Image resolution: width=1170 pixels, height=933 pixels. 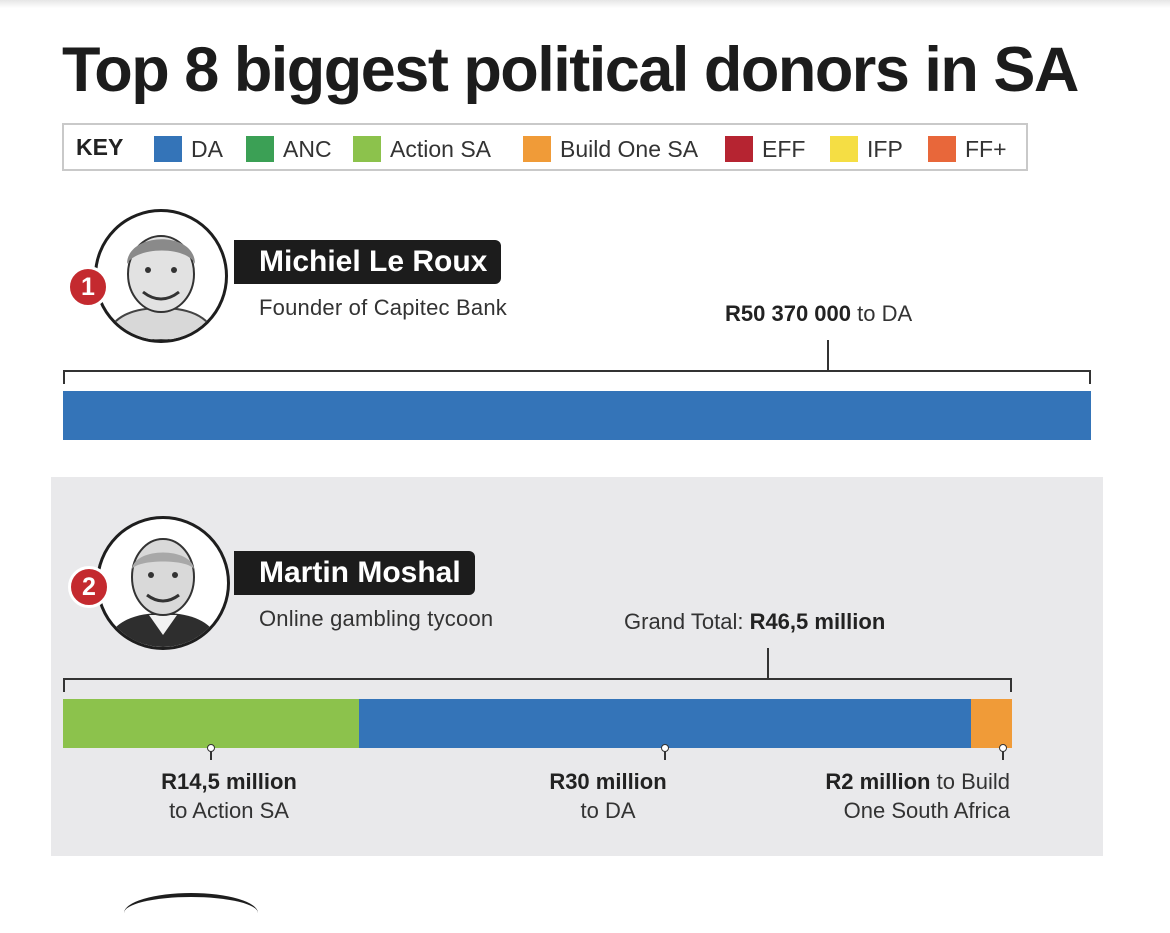 I want to click on top-shadow, so click(x=585, y=4).